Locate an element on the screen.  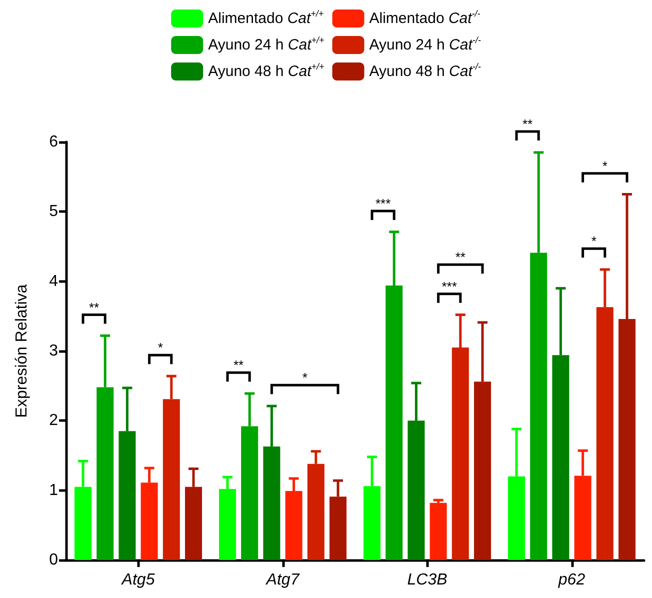
x-tick-label: LC3B is located at coordinates (427, 580).